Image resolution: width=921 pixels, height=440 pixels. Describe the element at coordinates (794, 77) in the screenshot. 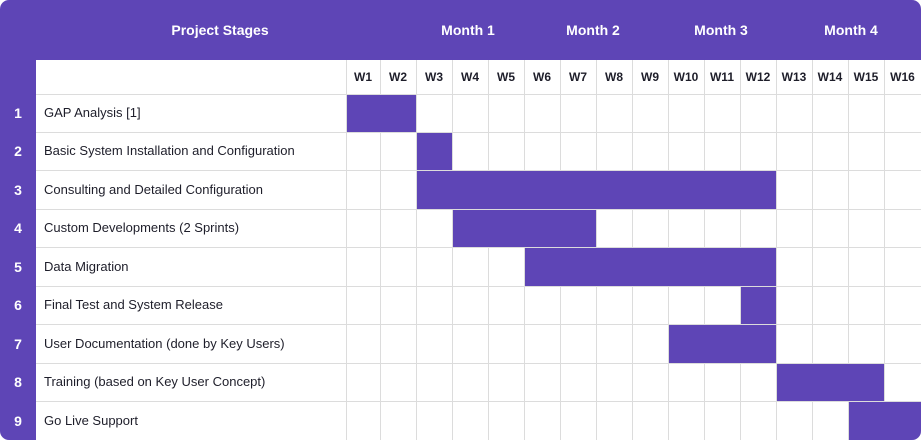

I see `week-label-w13: W13` at that location.